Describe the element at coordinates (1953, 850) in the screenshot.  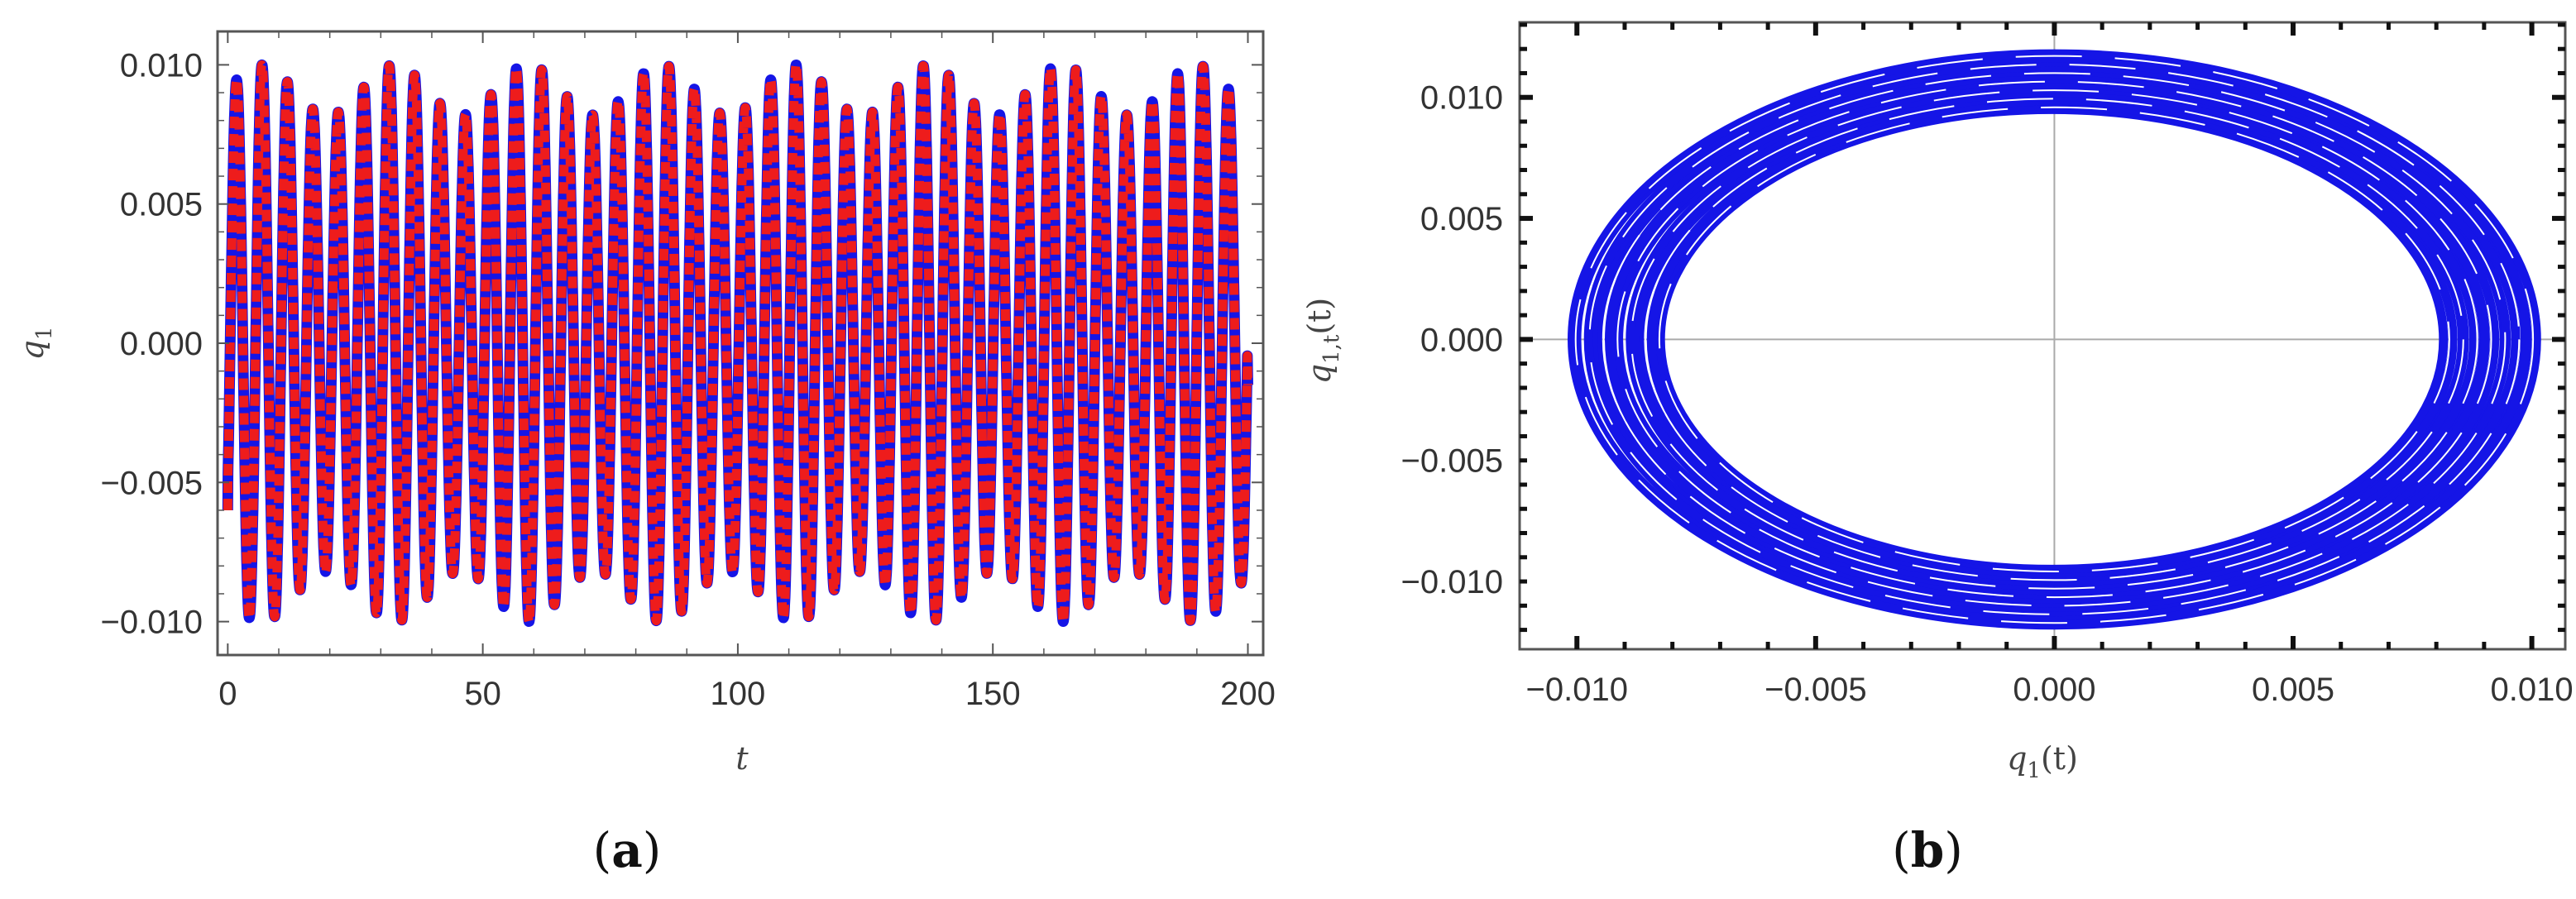
I see `caption-b-close: )` at that location.